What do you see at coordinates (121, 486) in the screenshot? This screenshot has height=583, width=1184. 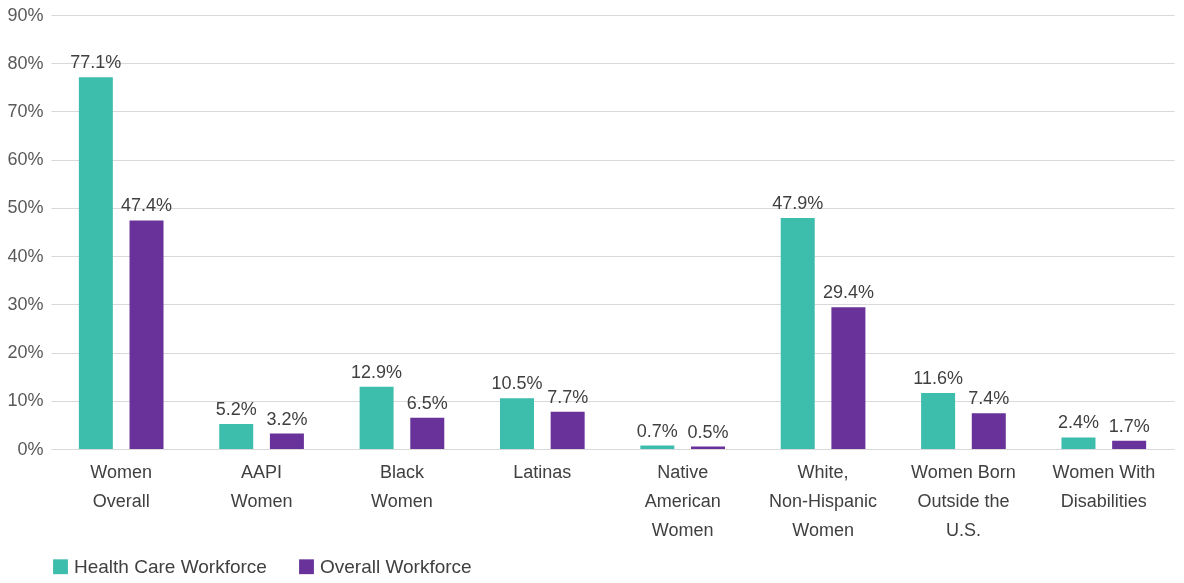 I see `x-tick-label: Women Overall` at bounding box center [121, 486].